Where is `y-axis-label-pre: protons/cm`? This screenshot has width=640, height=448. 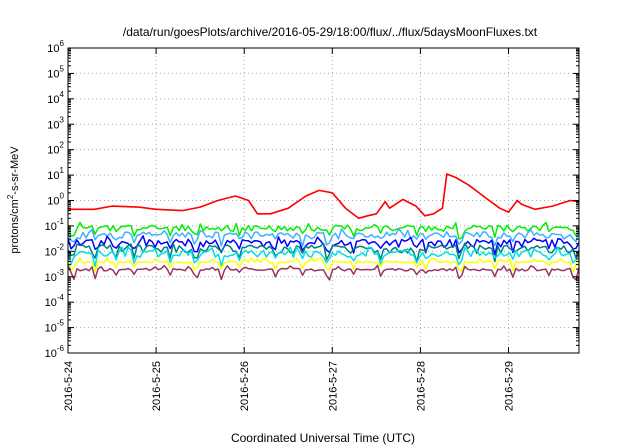
y-axis-label-pre: protons/cm is located at coordinates (15, 226).